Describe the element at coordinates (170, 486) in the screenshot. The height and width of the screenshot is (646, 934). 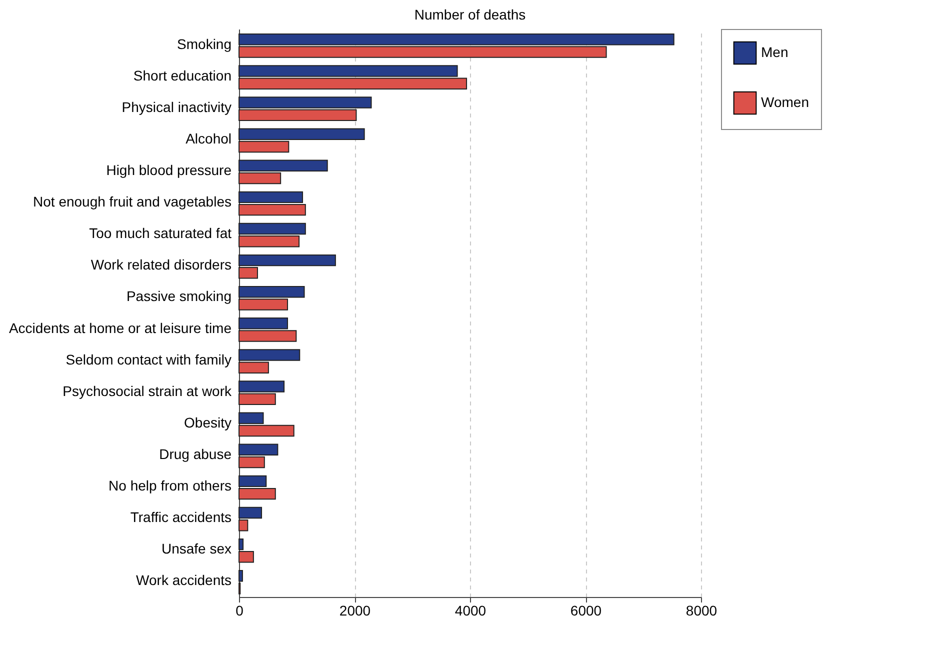
I see `y-tick-label: No help from others` at that location.